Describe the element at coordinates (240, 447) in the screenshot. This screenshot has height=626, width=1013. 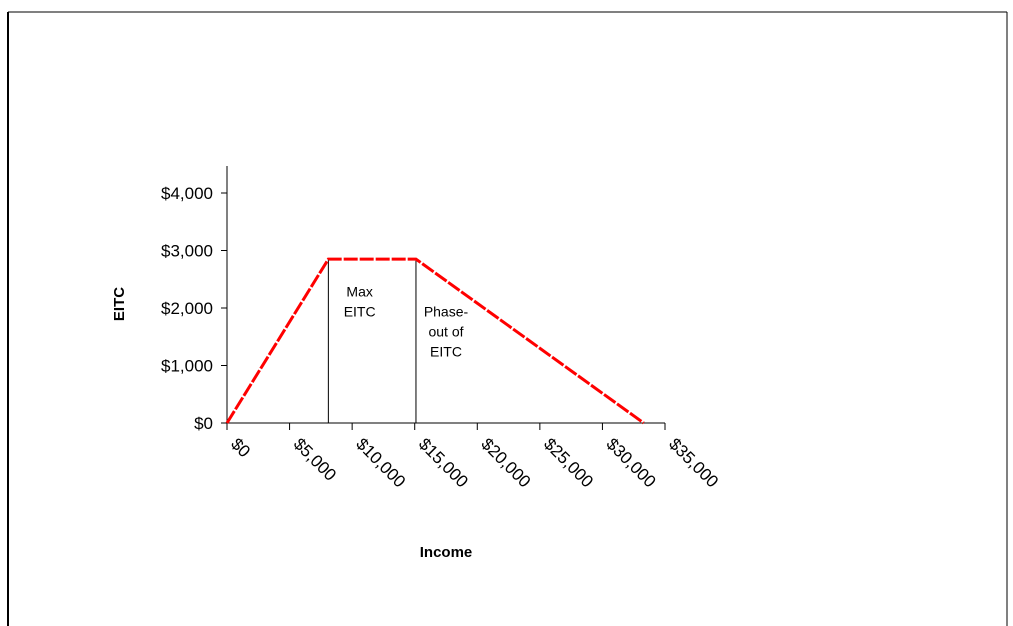
I see `x-tick-label: $0` at that location.